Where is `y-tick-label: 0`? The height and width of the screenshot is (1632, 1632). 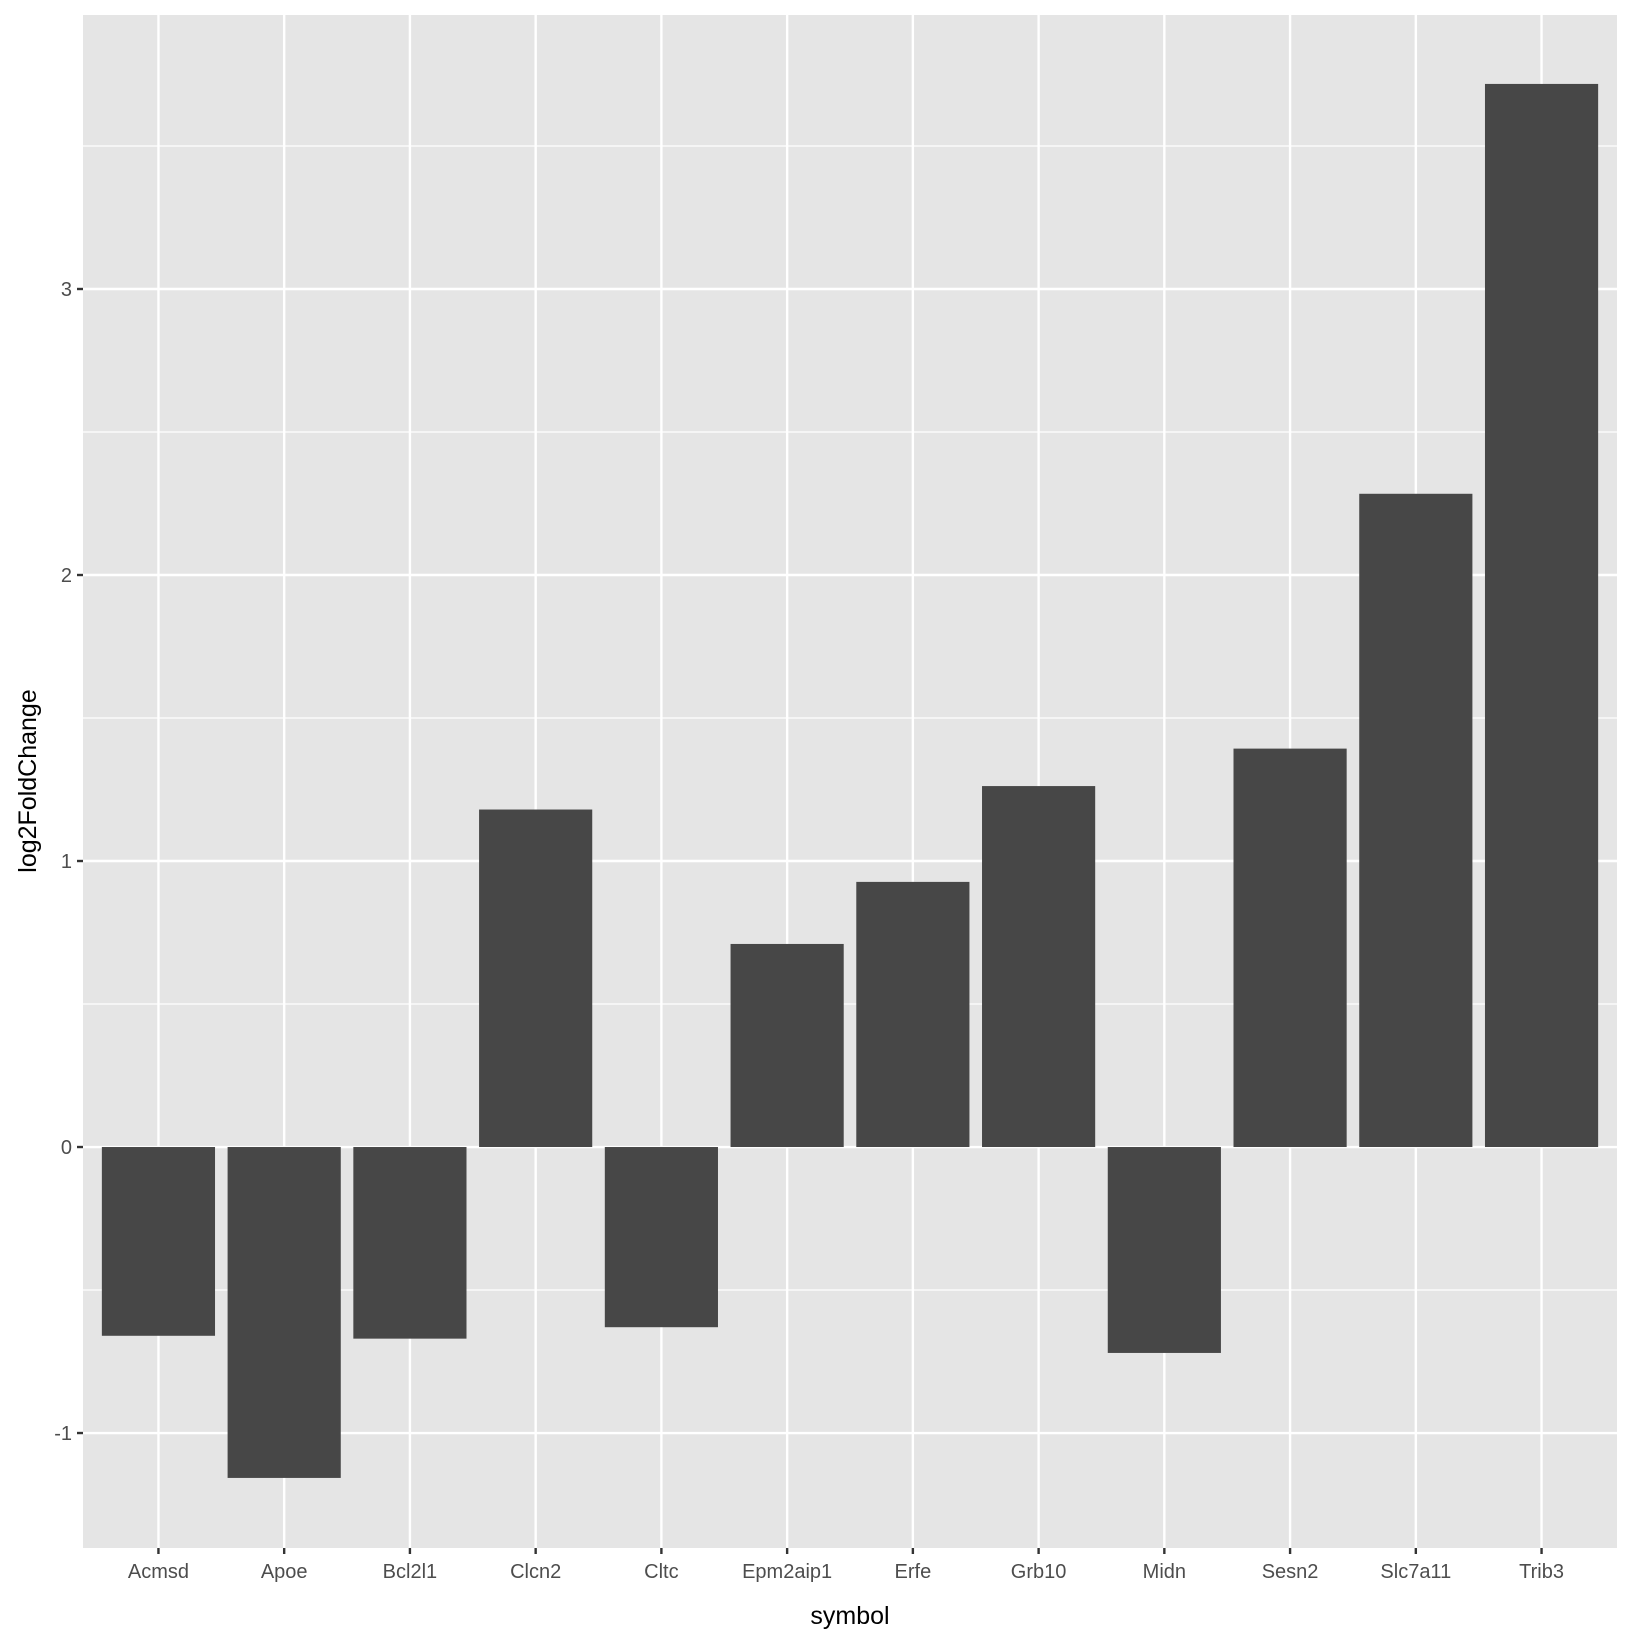
y-tick-label: 0 is located at coordinates (66, 1148).